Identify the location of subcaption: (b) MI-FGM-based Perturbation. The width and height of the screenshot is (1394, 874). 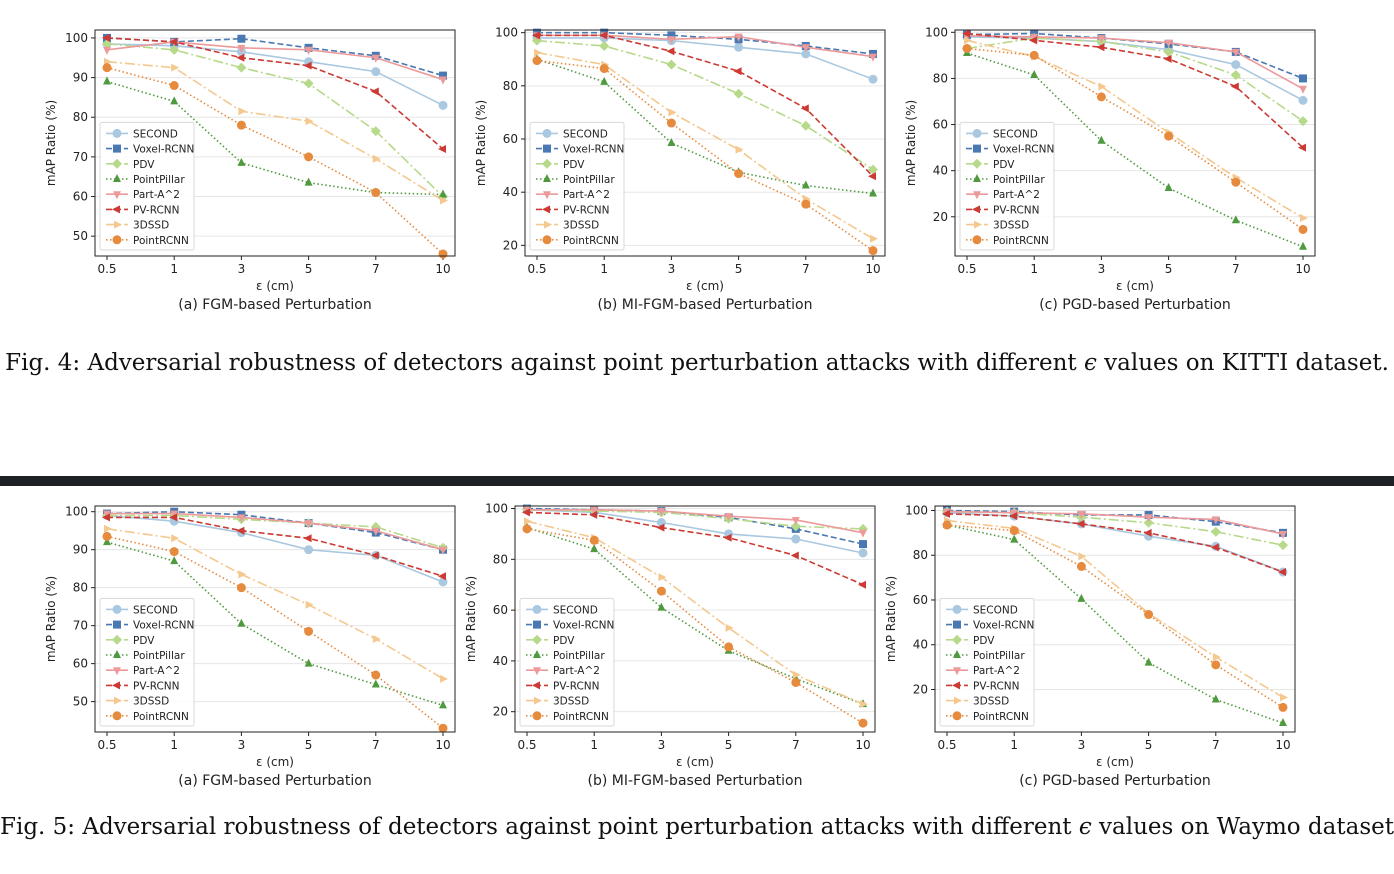
(705, 305).